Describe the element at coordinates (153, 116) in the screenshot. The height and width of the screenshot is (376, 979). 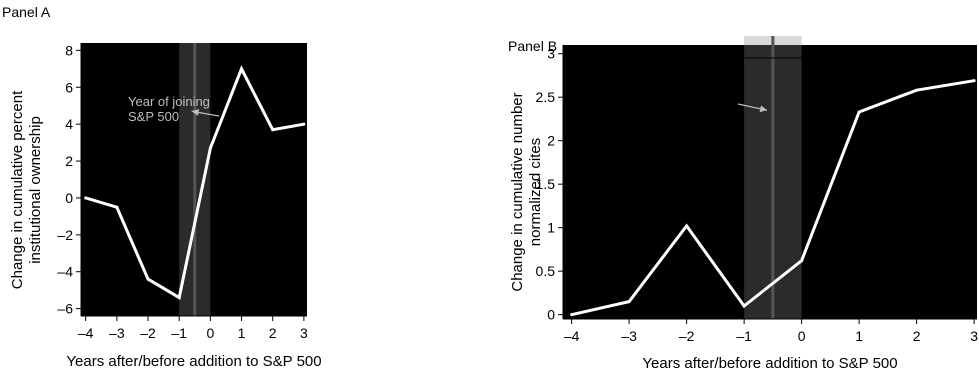
I see `annotation-text: S&P 500` at that location.